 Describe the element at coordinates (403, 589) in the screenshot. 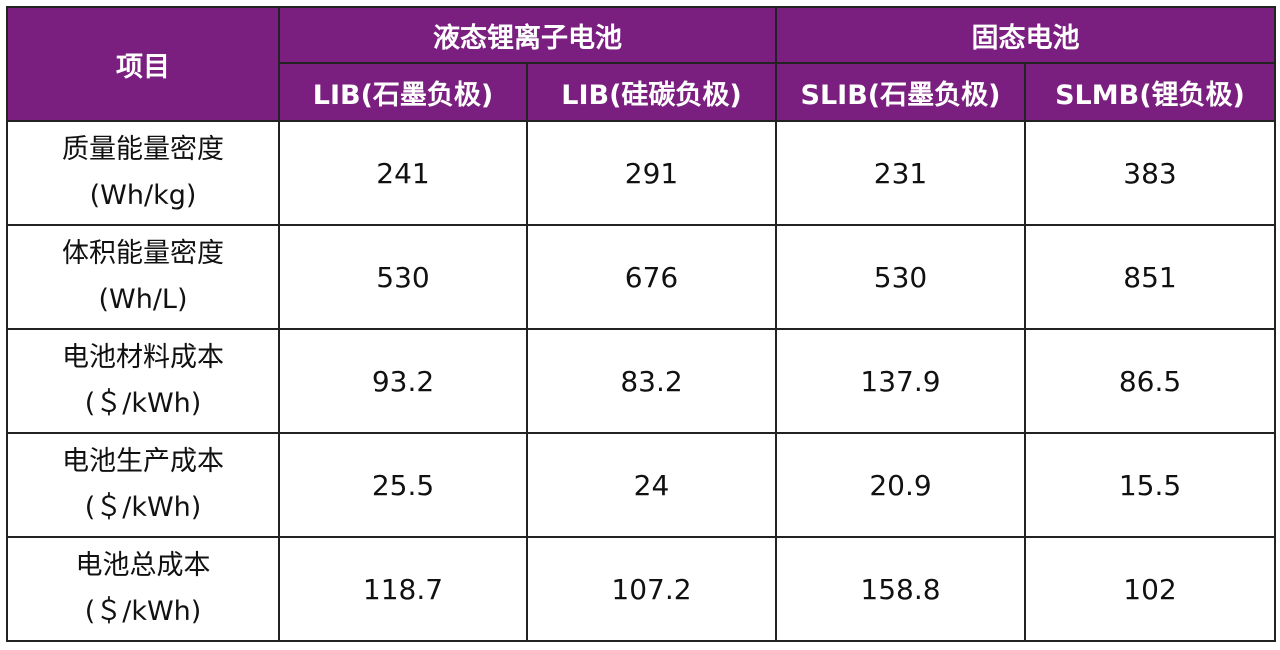

I see `cell-value: 118.7` at that location.